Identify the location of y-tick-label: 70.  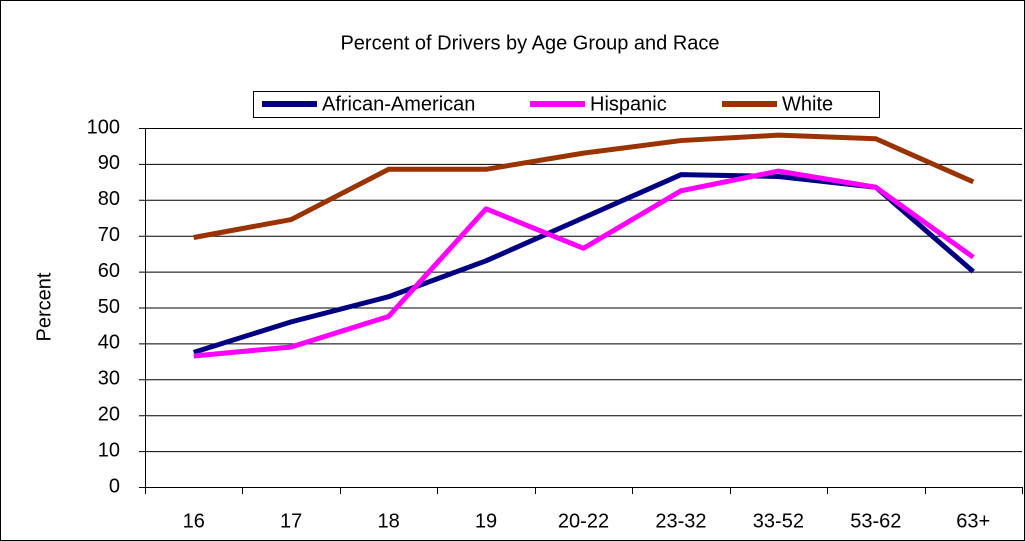
(109, 235).